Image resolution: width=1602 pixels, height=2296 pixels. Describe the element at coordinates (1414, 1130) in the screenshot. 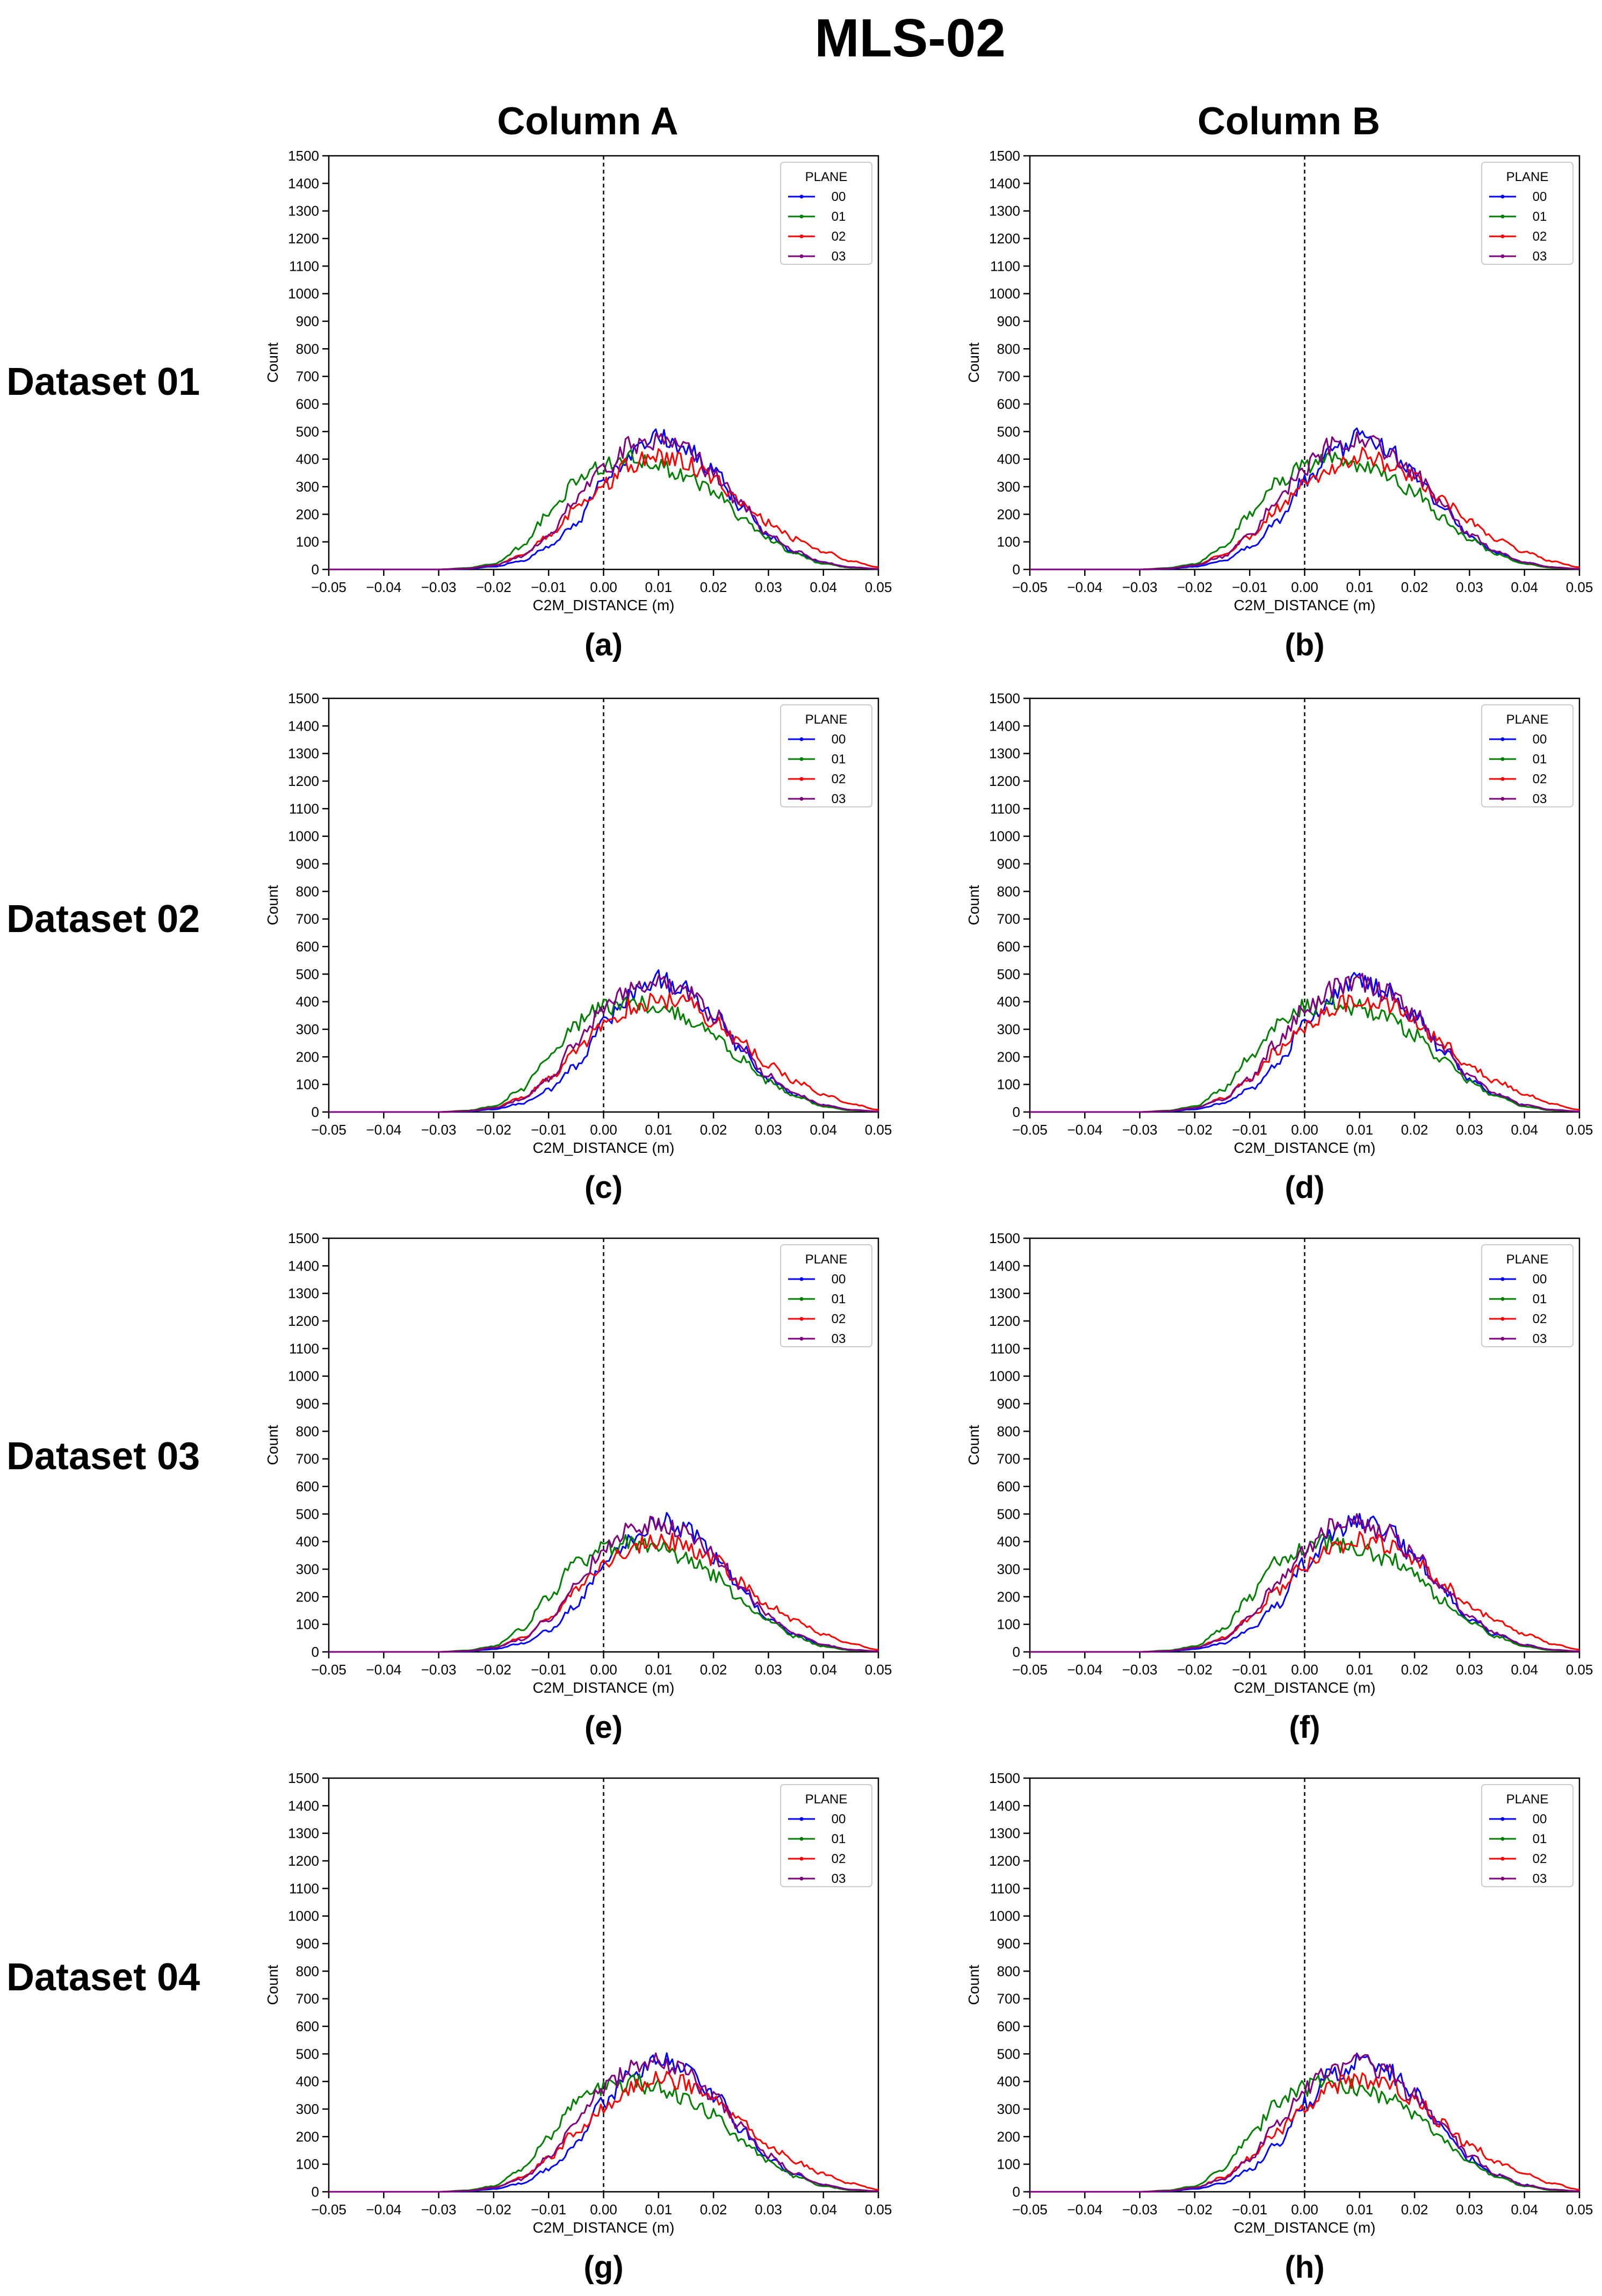

I see `x-tick-label: 0.02` at that location.